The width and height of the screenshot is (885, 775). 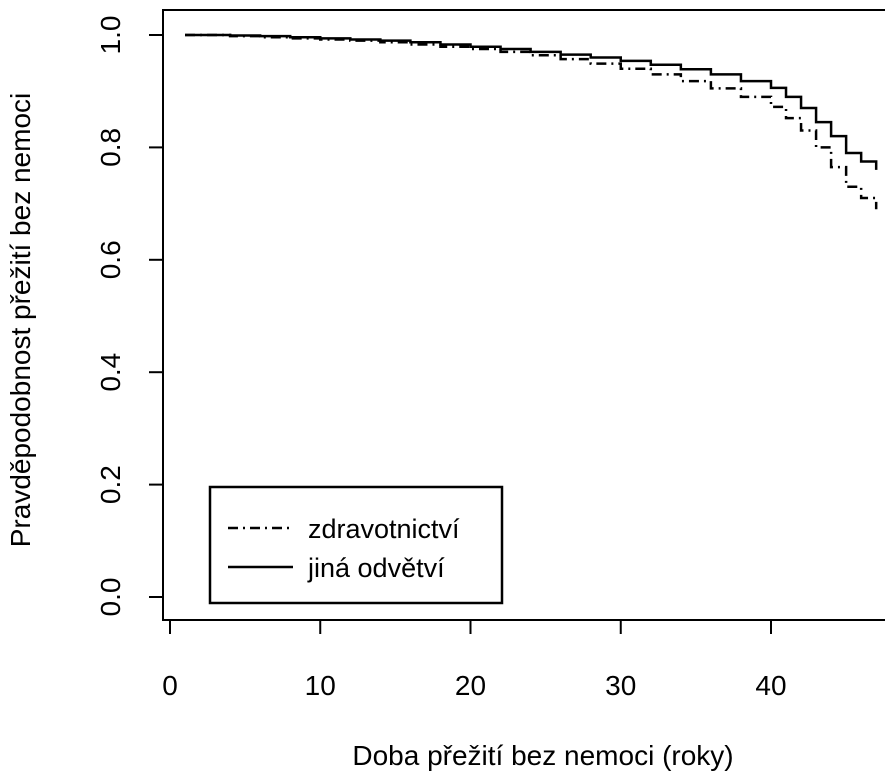 I want to click on y-tick-label: 0.2, so click(x=110, y=484).